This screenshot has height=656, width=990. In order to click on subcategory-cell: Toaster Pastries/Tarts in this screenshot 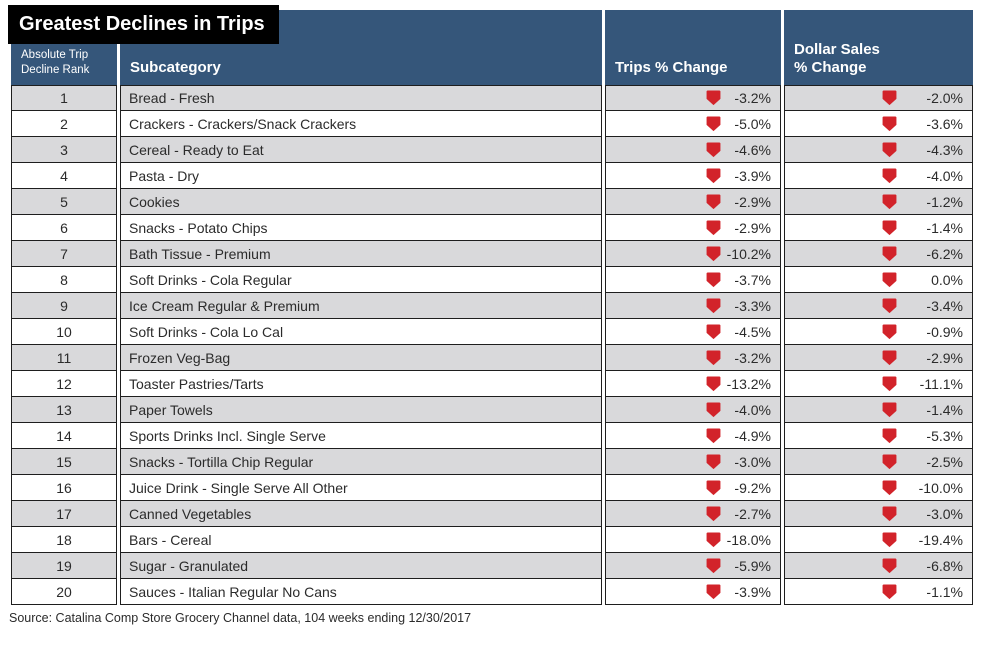, I will do `click(361, 384)`.